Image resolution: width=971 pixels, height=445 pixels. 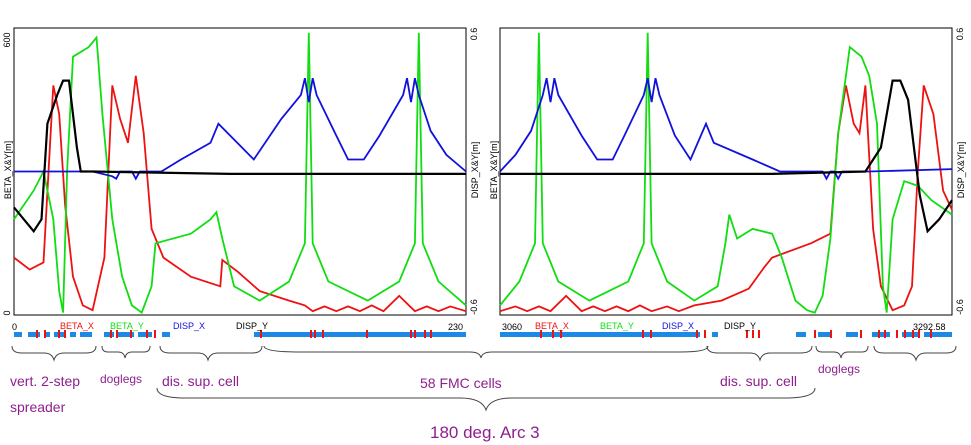 What do you see at coordinates (486, 352) in the screenshot?
I see `brace-fmc-upper` at bounding box center [486, 352].